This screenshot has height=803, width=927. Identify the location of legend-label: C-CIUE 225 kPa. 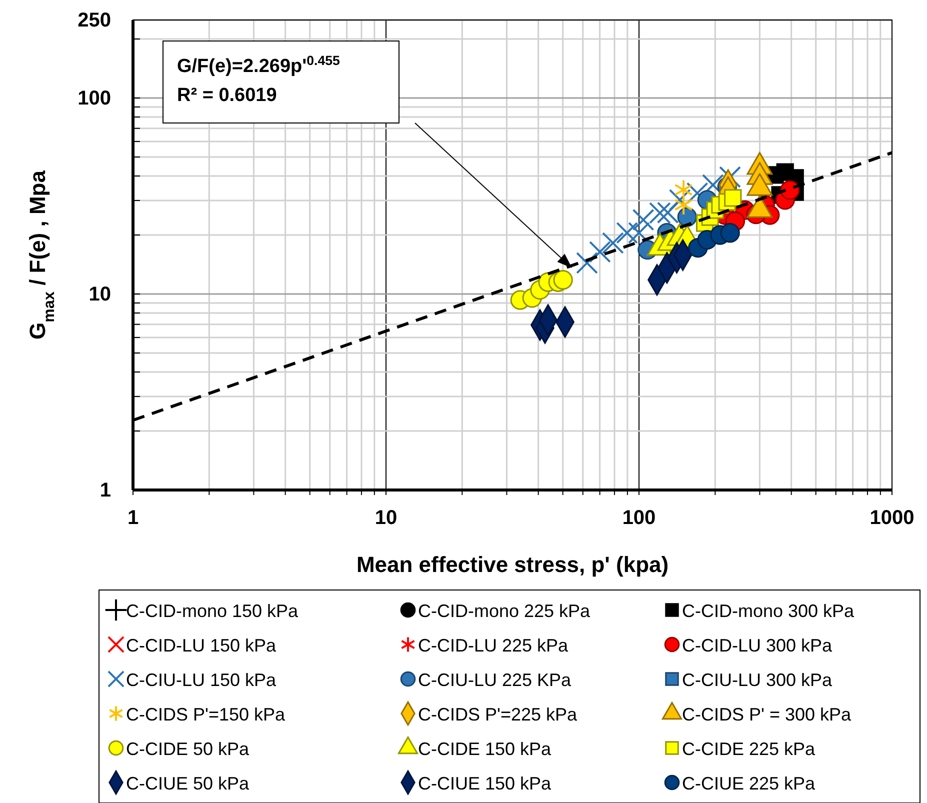
(749, 784).